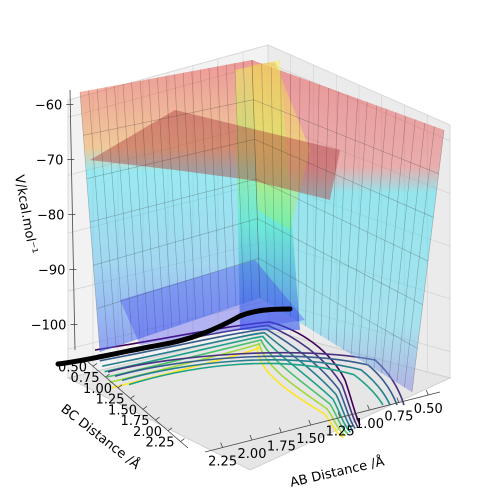  I want to click on y-tick-label: 2.00, so click(147, 432).